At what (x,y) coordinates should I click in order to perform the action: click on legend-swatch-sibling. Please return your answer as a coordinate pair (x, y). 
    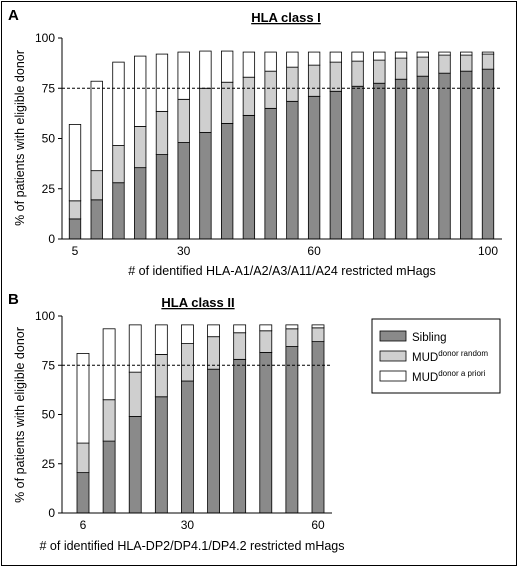
    Looking at the image, I should click on (393, 336).